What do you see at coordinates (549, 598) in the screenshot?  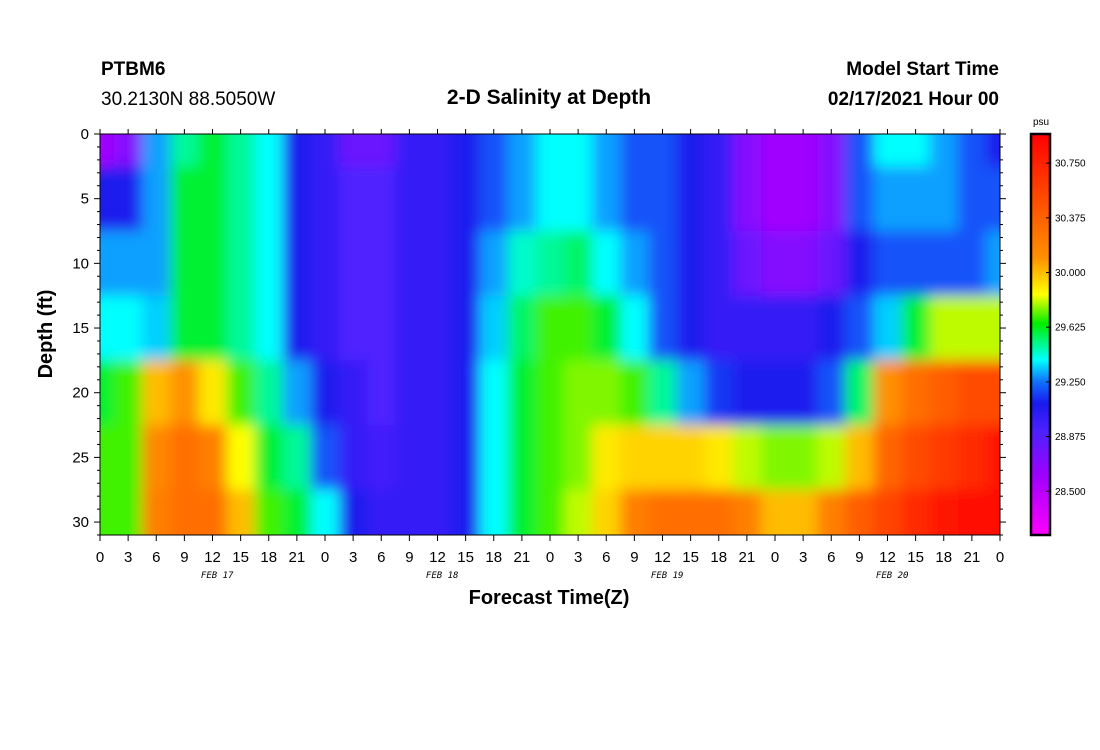 I see `x-axis-label: Forecast Time(Z)` at bounding box center [549, 598].